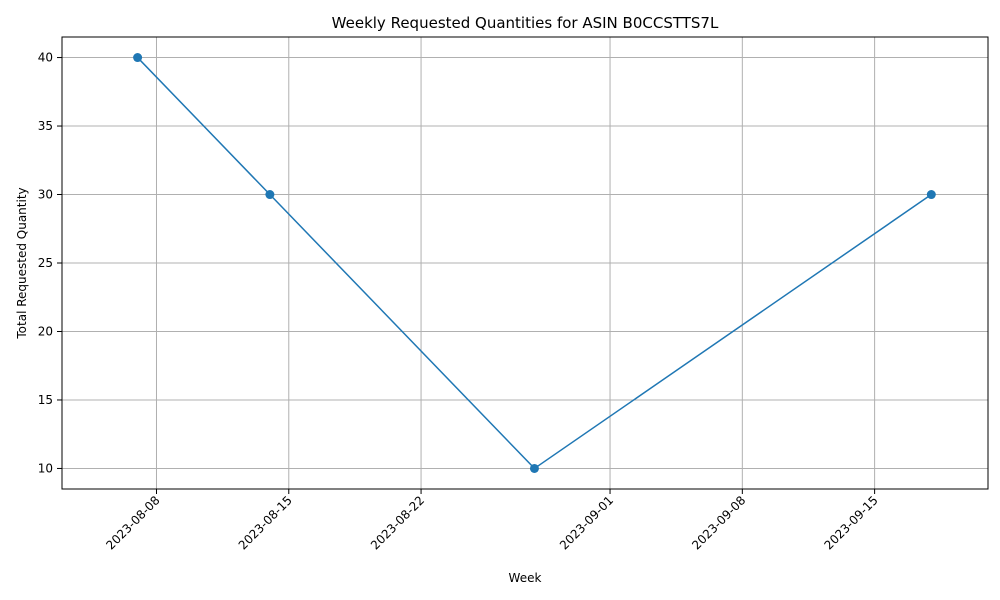  I want to click on y-tick-label: 20, so click(45, 331).